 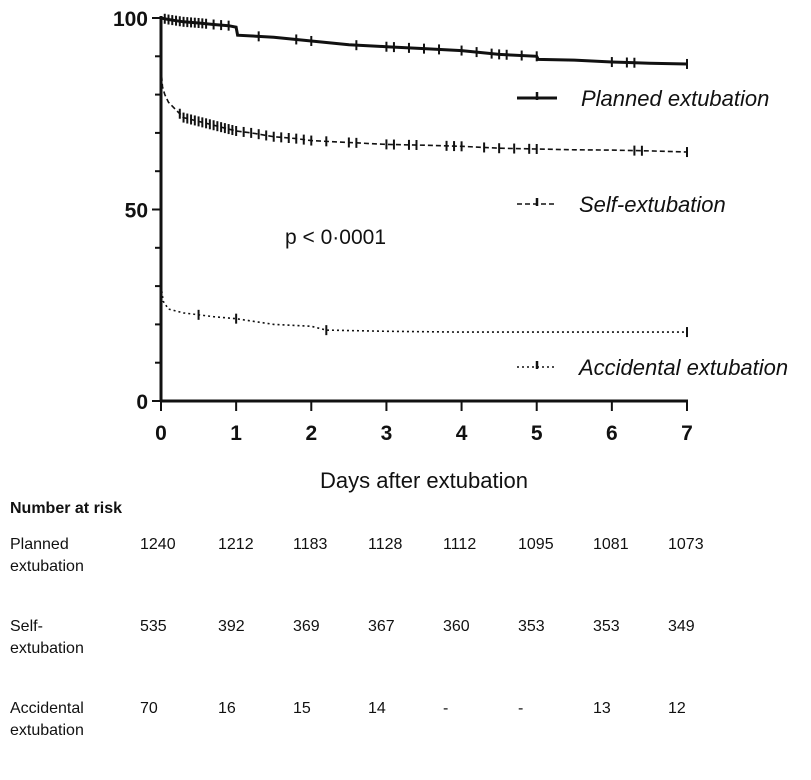 What do you see at coordinates (686, 544) in the screenshot?
I see `risk-cell: 1073` at bounding box center [686, 544].